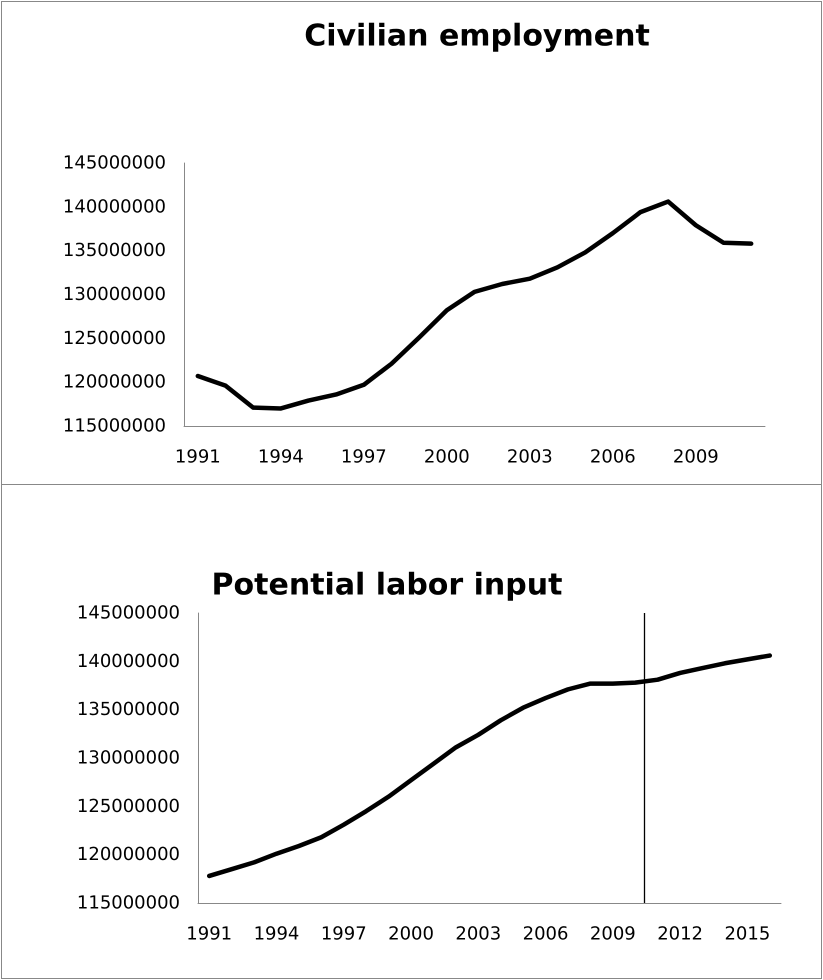  Describe the element at coordinates (680, 934) in the screenshot. I see `x-tick-label: 2012` at that location.